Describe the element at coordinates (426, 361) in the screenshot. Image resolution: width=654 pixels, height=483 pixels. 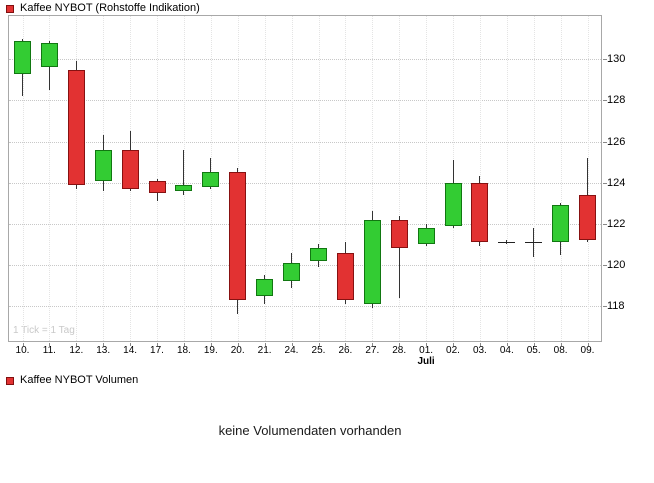
I see `x-axis-month-label: Juli` at that location.